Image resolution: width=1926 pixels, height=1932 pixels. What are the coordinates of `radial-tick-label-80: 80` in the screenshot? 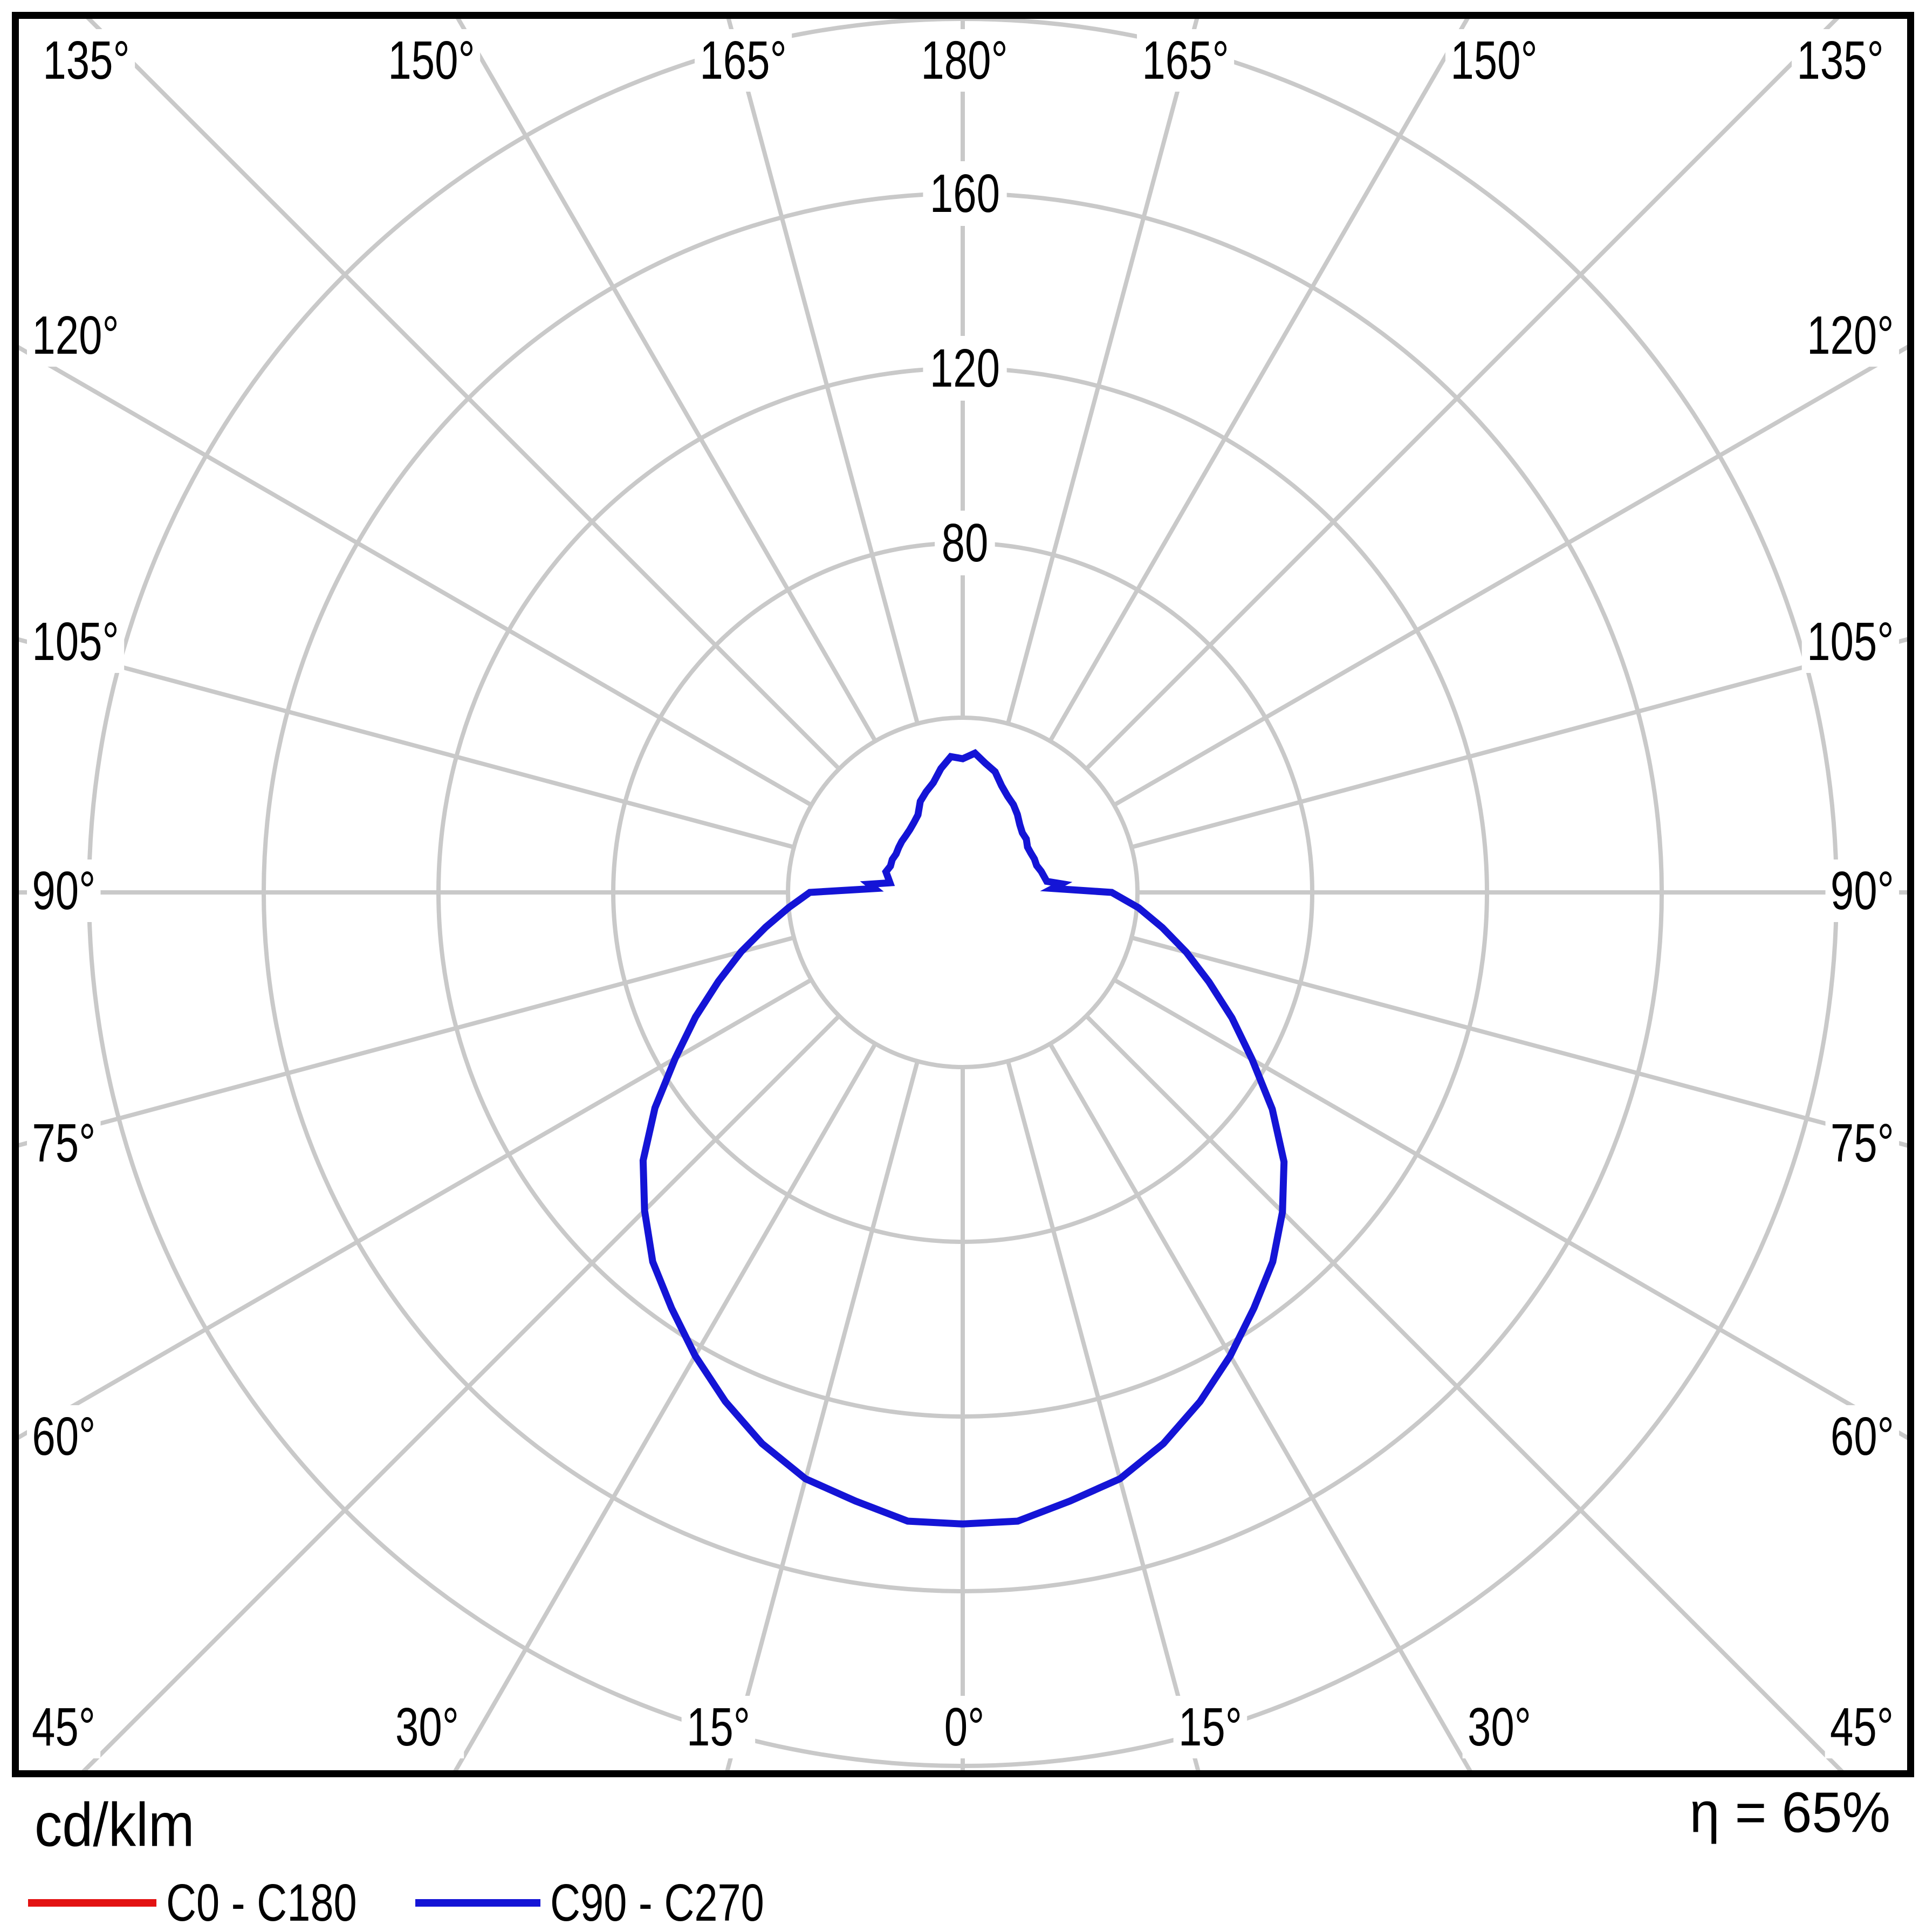 It's located at (965, 543).